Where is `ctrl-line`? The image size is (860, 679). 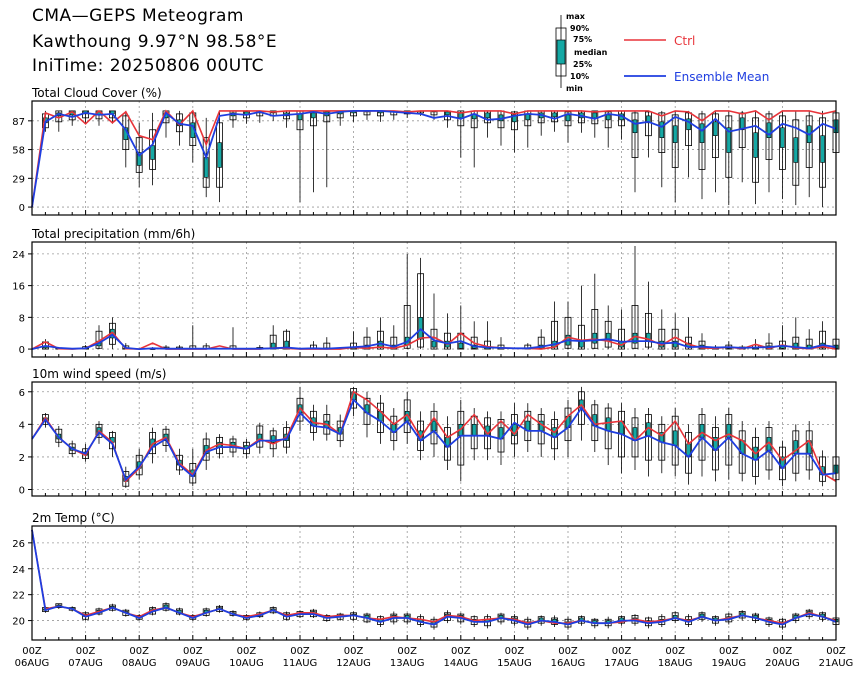 ctrl-line is located at coordinates (434, 436).